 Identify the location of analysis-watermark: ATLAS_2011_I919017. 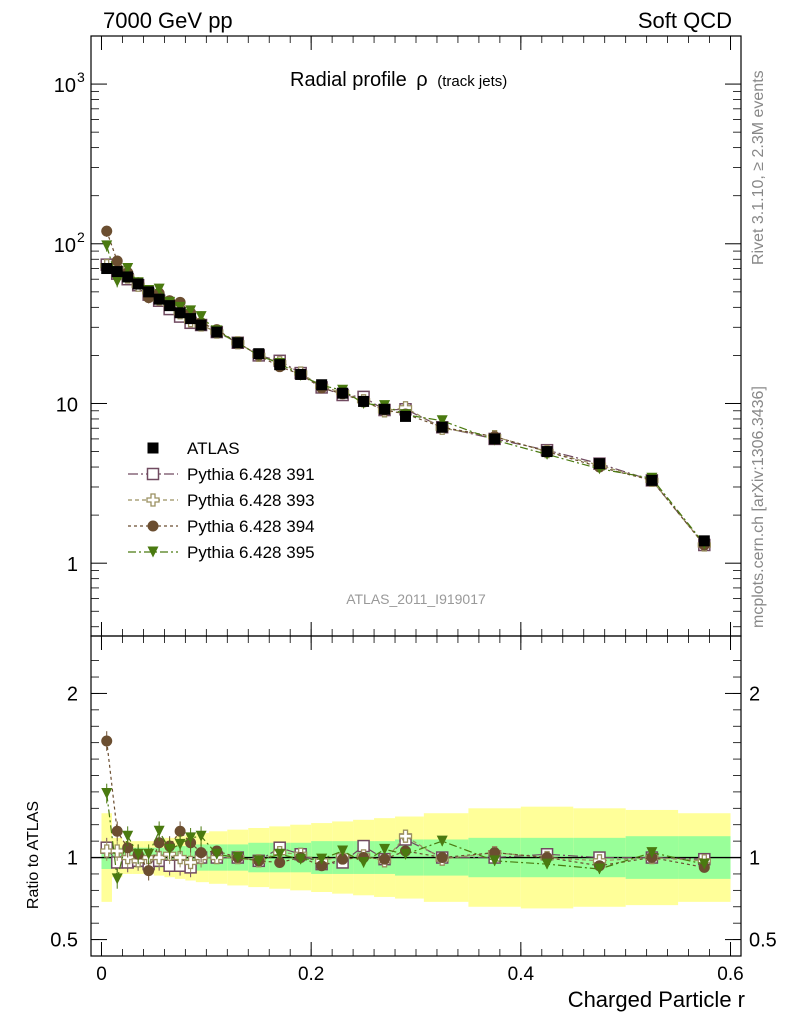
(416, 599).